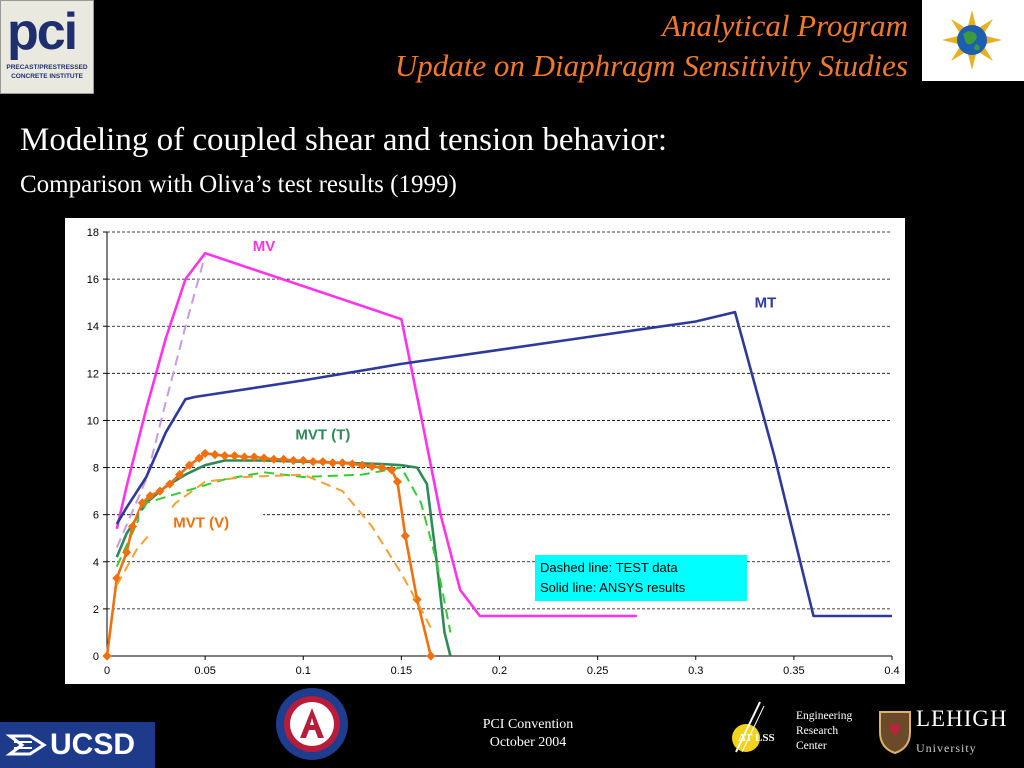  What do you see at coordinates (793, 671) in the screenshot?
I see `x-tick-label: 0.35` at bounding box center [793, 671].